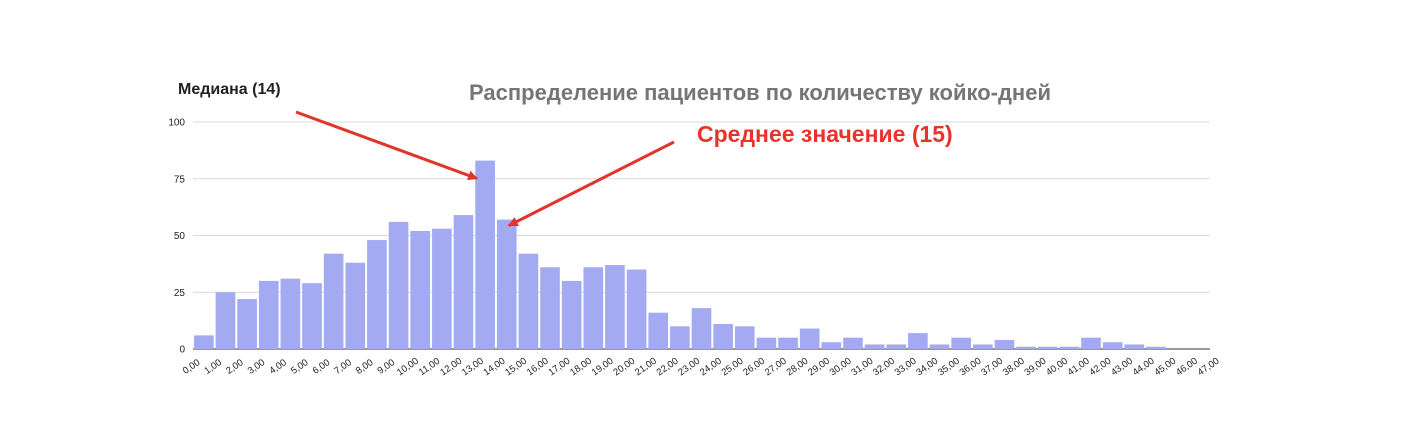 The image size is (1428, 444). Describe the element at coordinates (581, 367) in the screenshot. I see `x-tick-label: 18,00` at that location.